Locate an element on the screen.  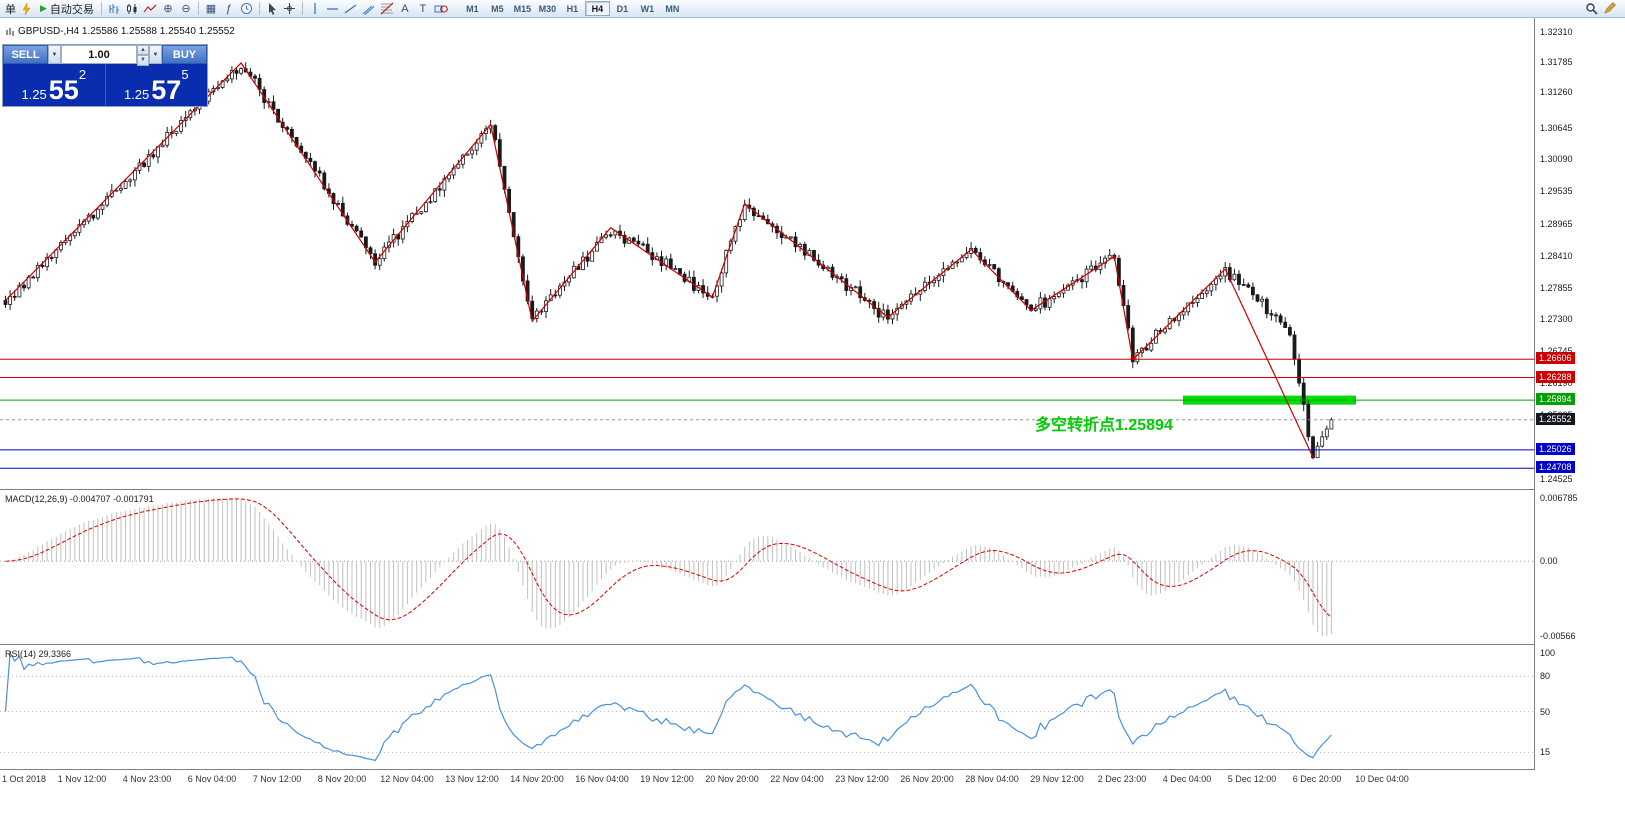
time-axis-label: 20 Nov 20:00 is located at coordinates (732, 779).